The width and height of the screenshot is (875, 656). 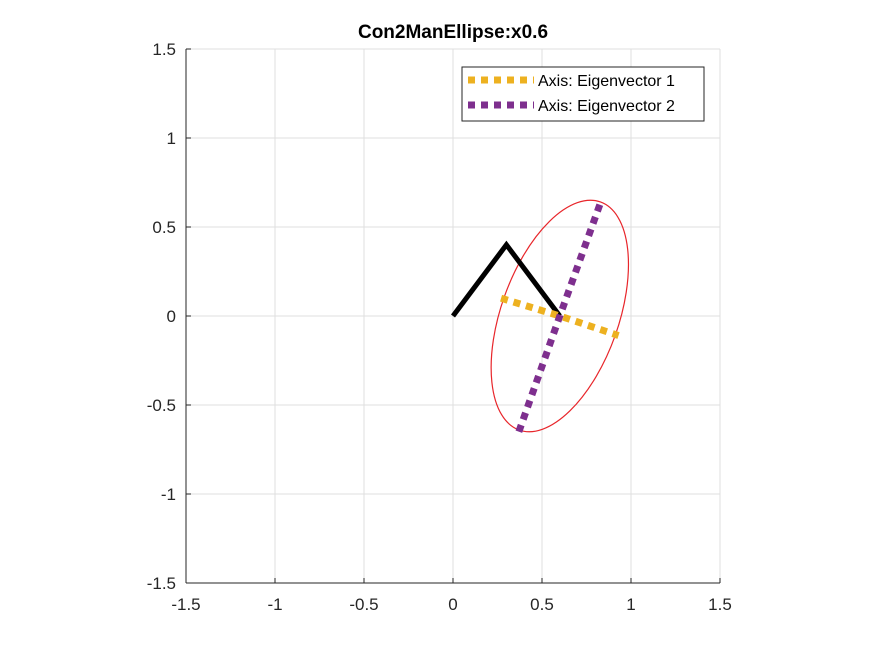 I want to click on y-tick-label: -0.5, so click(x=161, y=405).